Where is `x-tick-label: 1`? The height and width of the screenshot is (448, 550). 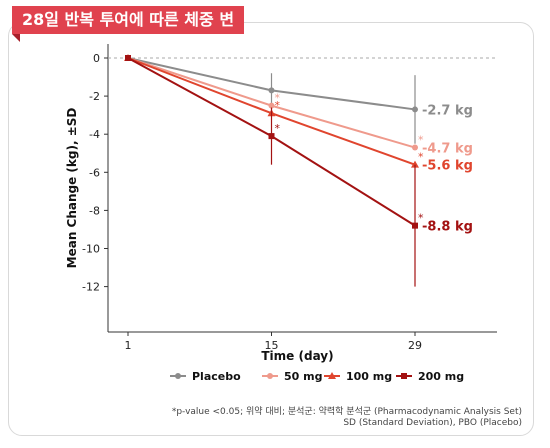
x-tick-label: 1 is located at coordinates (128, 345).